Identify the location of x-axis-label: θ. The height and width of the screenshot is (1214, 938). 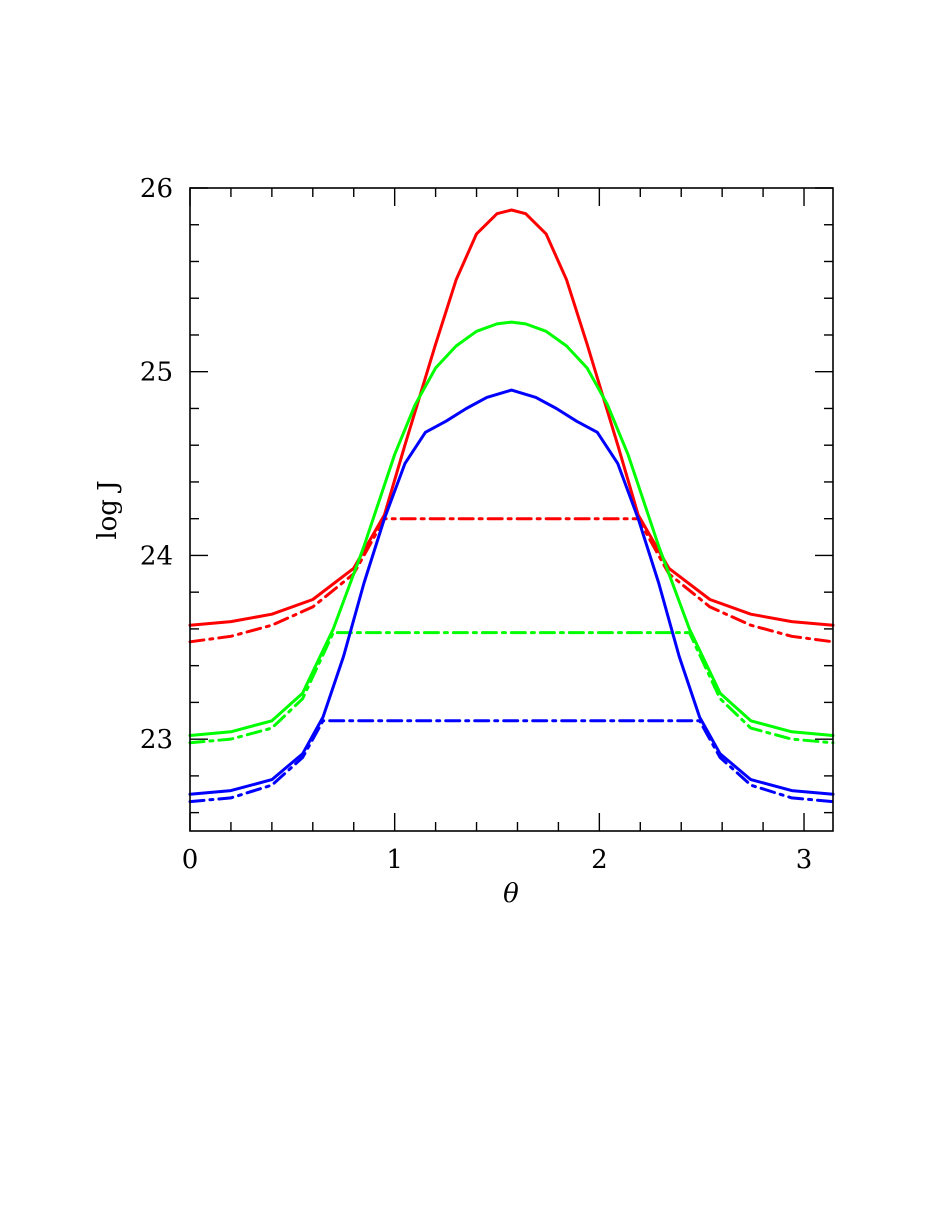
(511, 894).